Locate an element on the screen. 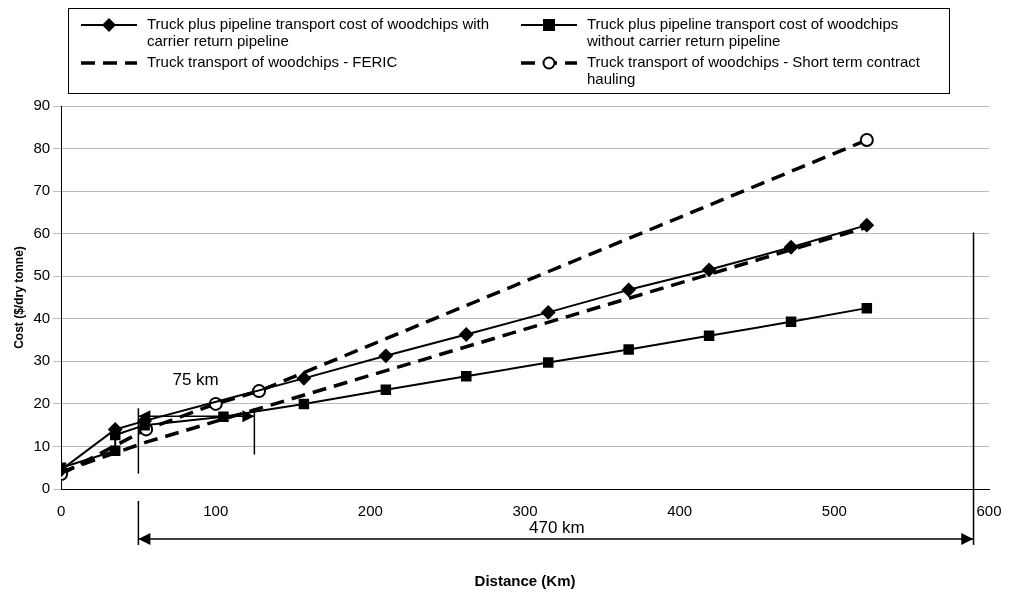  y-tick-label: 0 is located at coordinates (46, 488).